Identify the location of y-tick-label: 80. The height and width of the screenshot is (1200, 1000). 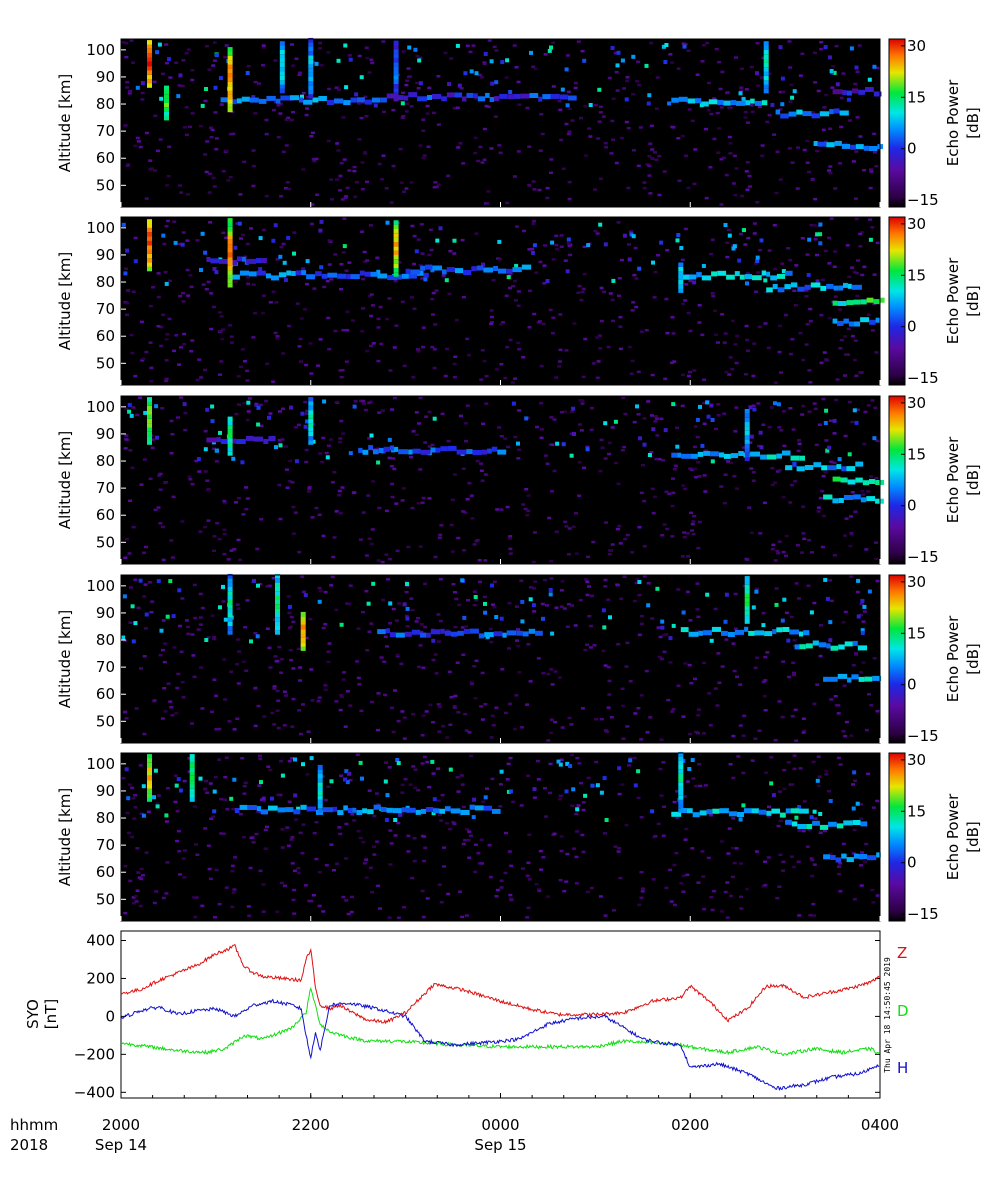
(105, 282).